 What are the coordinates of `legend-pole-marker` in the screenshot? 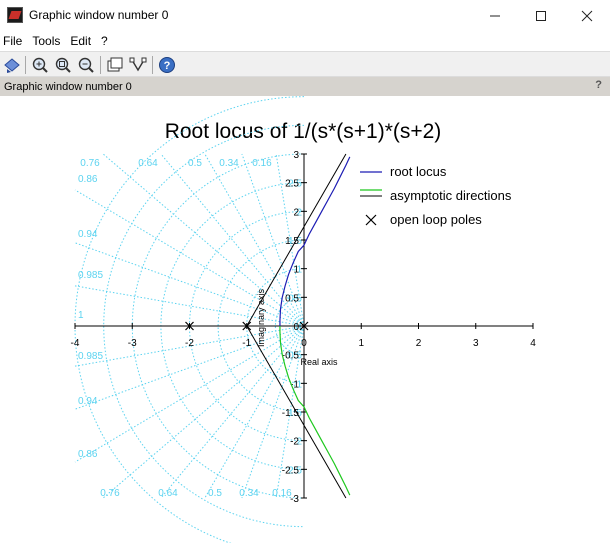 It's located at (371, 220).